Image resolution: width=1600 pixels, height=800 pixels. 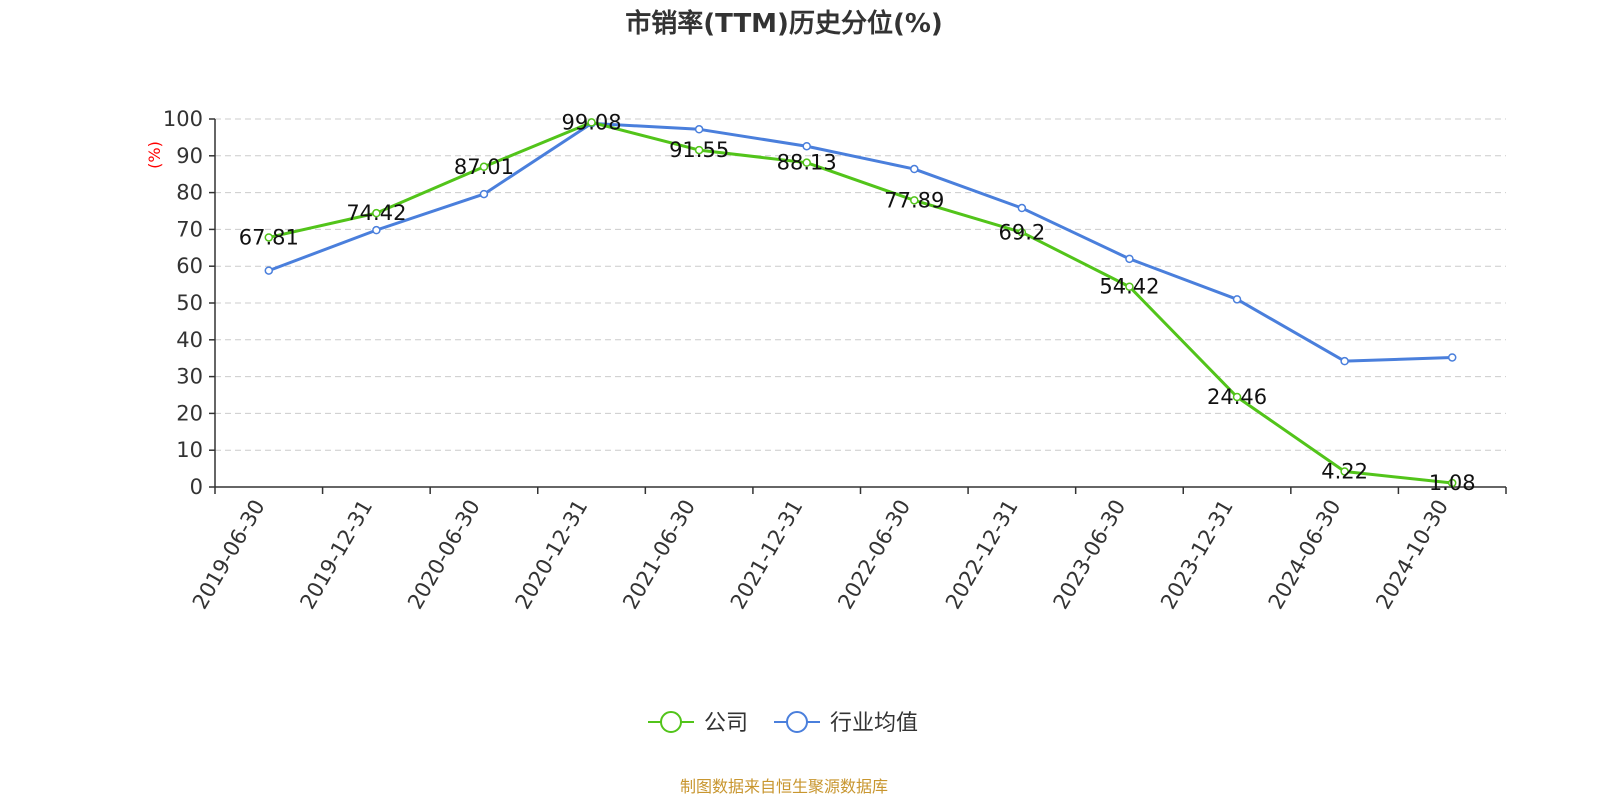 I want to click on y-tick-label: 90, so click(x=189, y=156).